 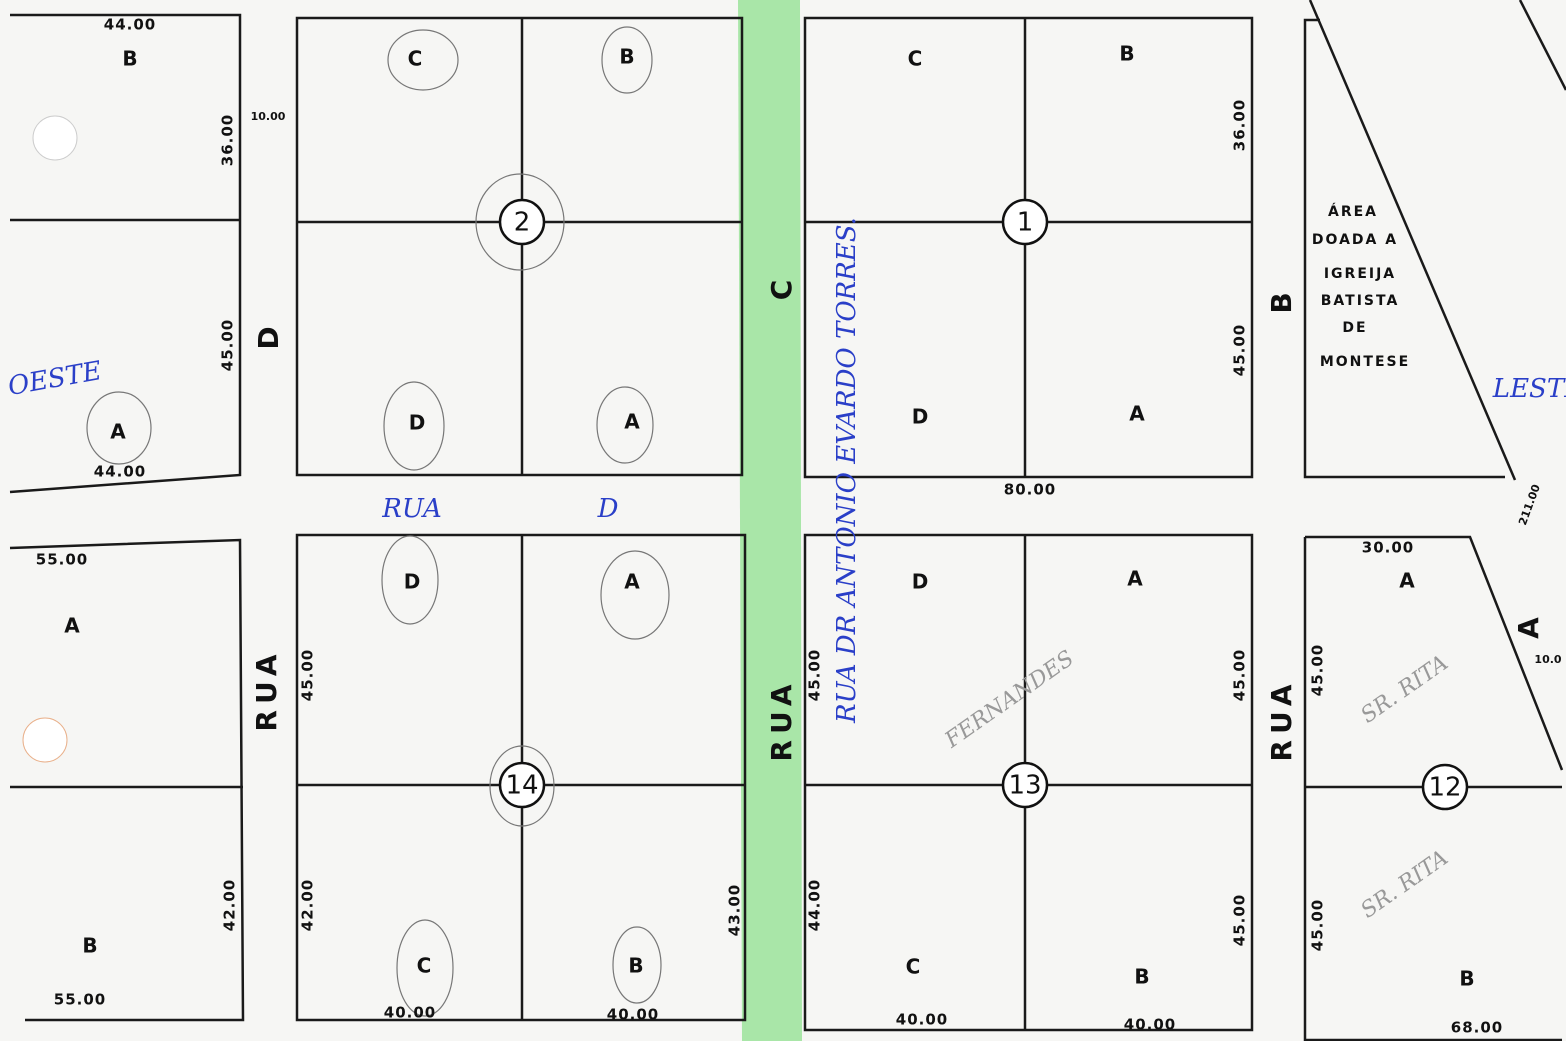 What do you see at coordinates (1529, 389) in the screenshot?
I see `handwritten-note: LESTE` at bounding box center [1529, 389].